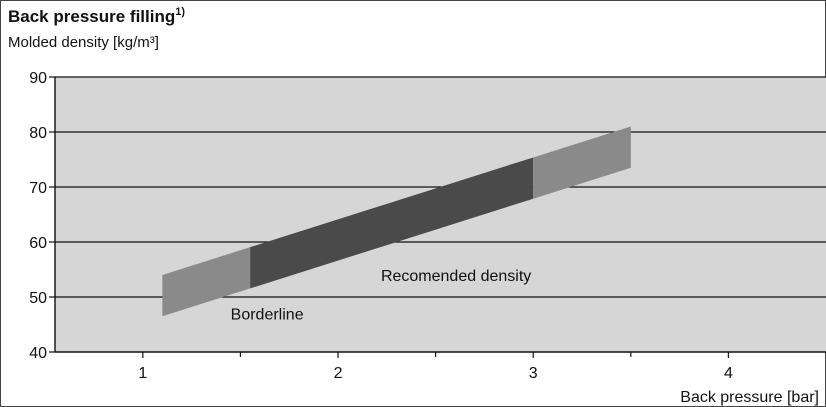 This screenshot has width=826, height=407. What do you see at coordinates (38, 133) in the screenshot?
I see `y-tick-label-80: 80` at bounding box center [38, 133].